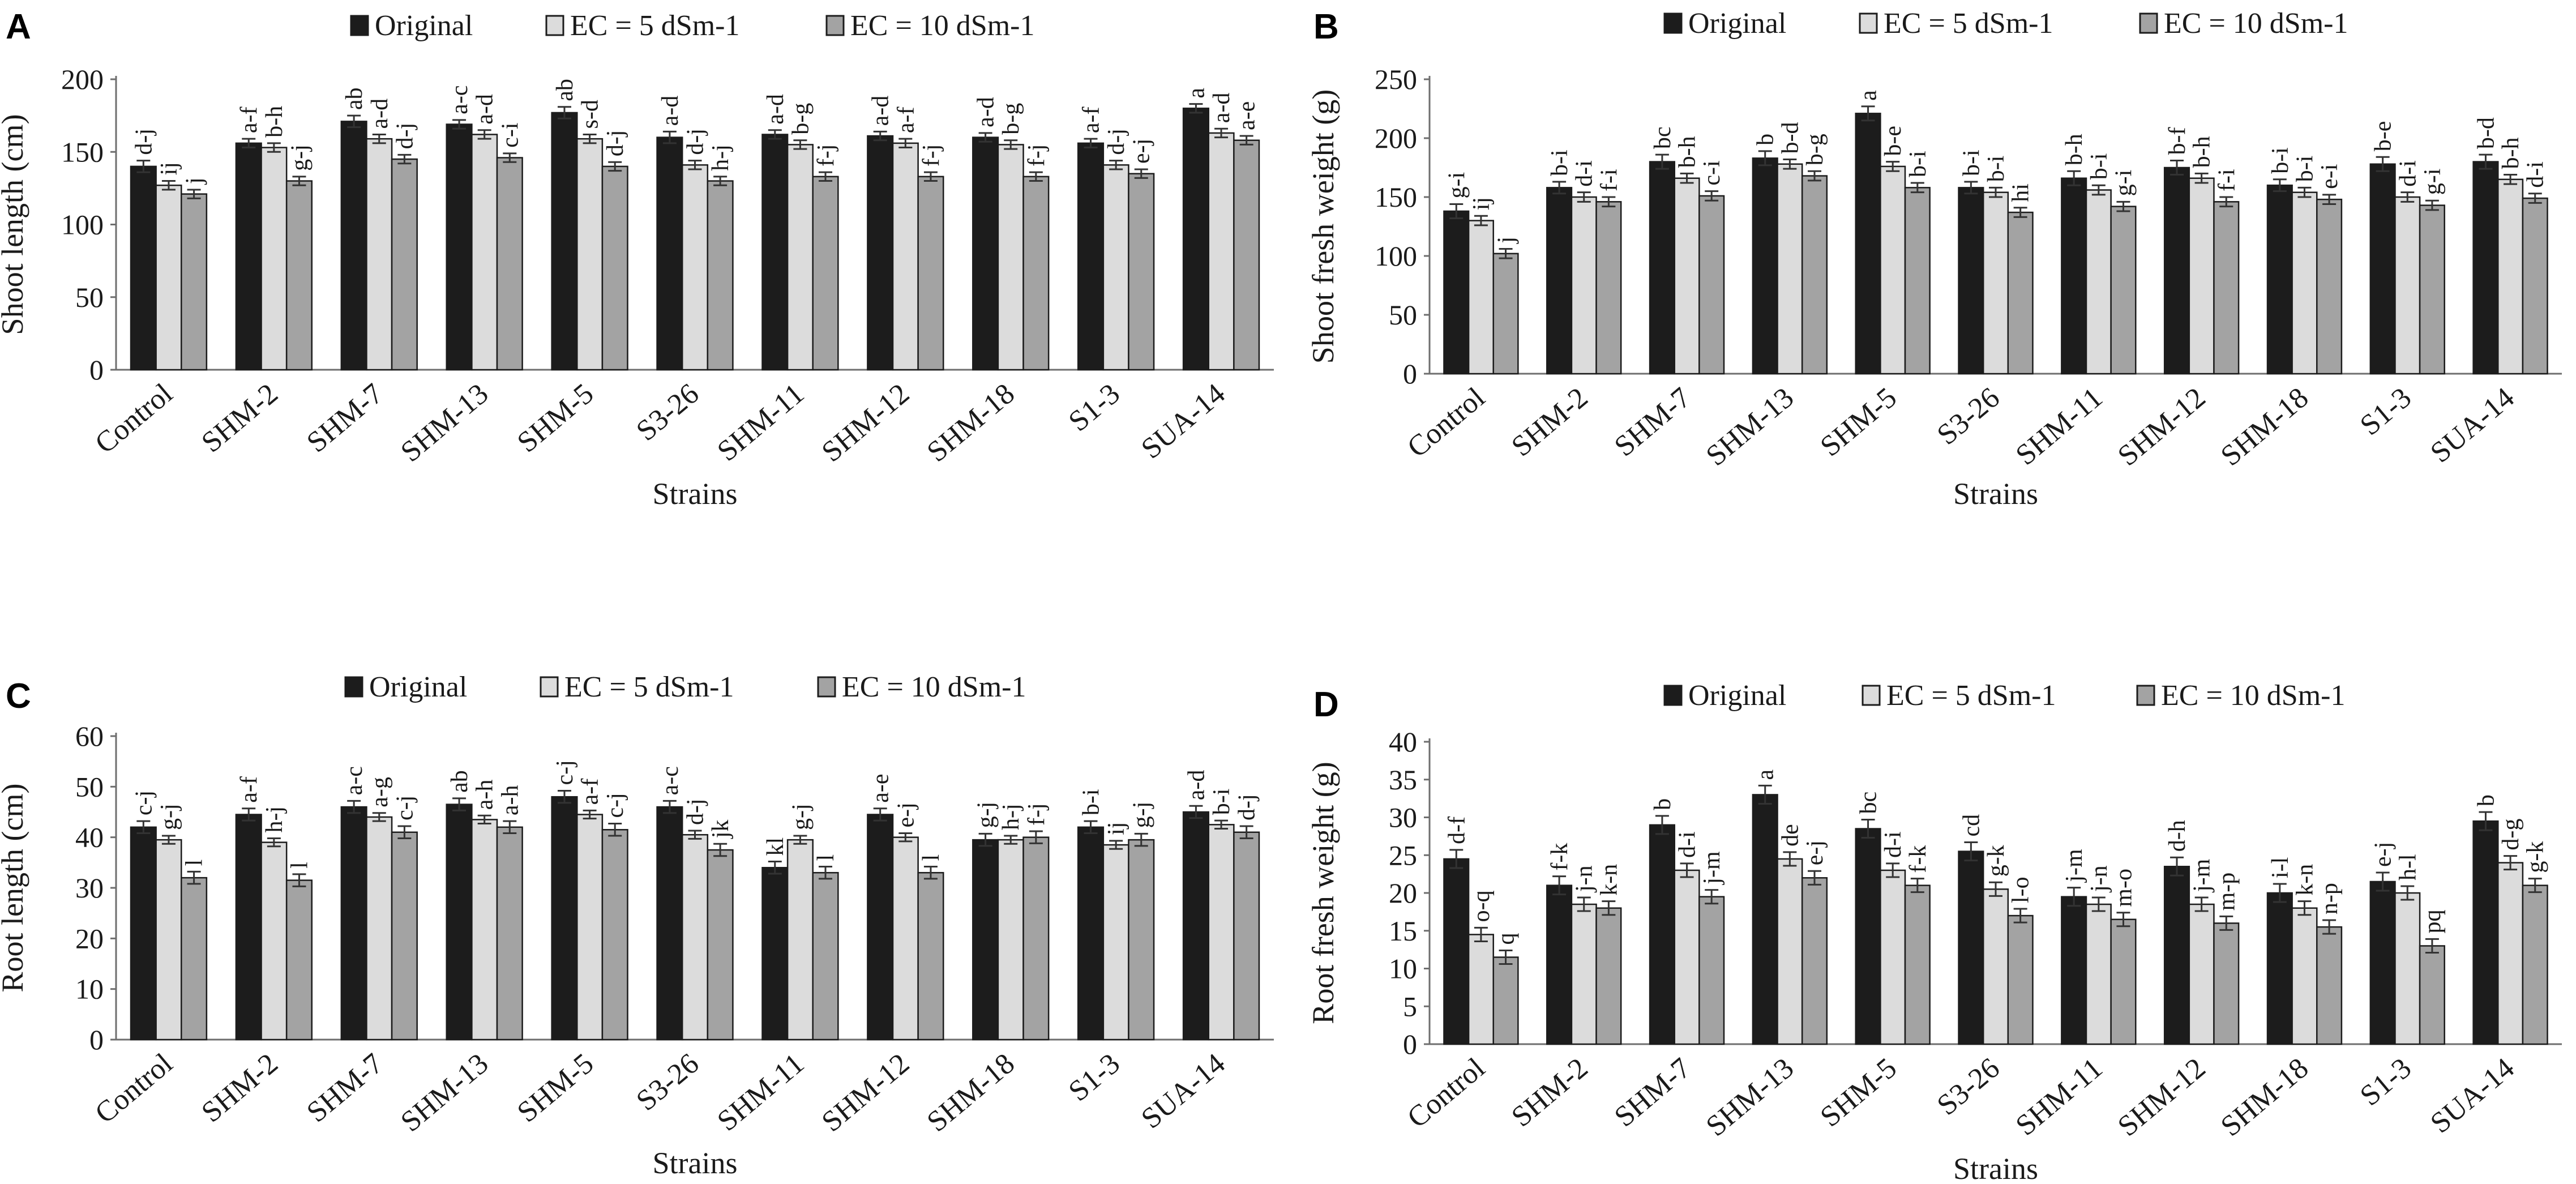 This screenshot has height=1184, width=2576. What do you see at coordinates (1037, 156) in the screenshot?
I see `significance-label: f-j` at bounding box center [1037, 156].